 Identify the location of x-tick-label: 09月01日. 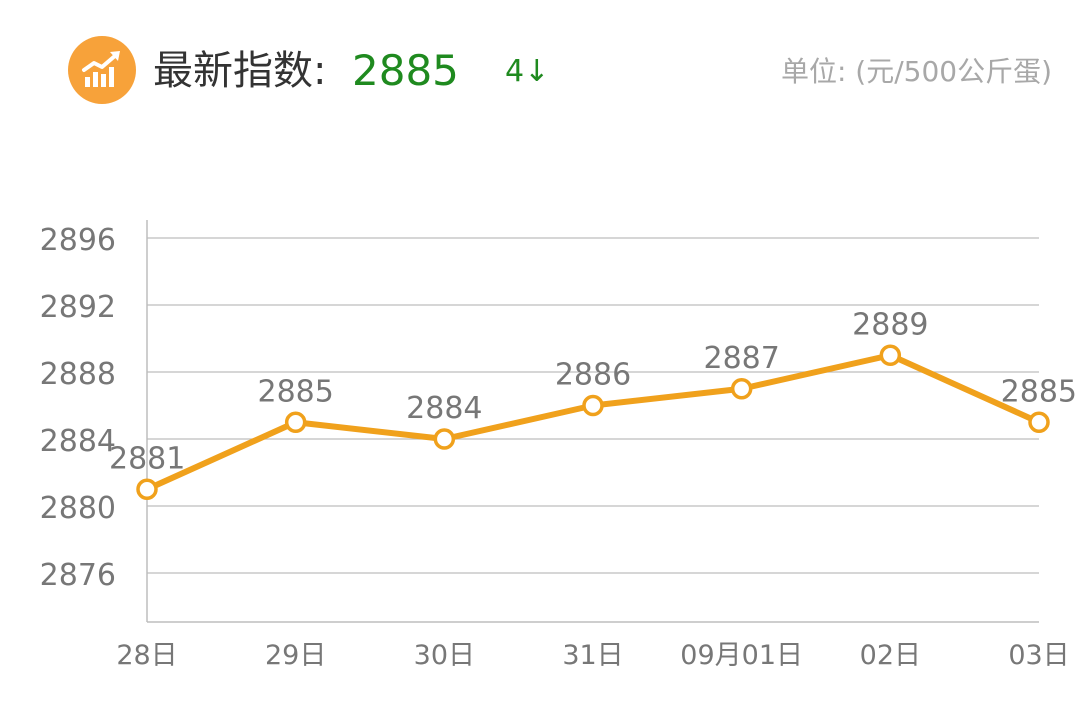
(741, 655).